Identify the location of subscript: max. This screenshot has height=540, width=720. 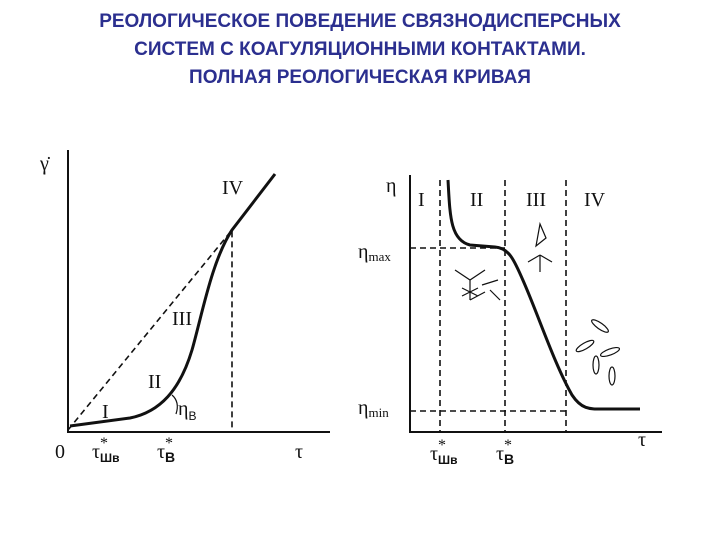
(379, 256).